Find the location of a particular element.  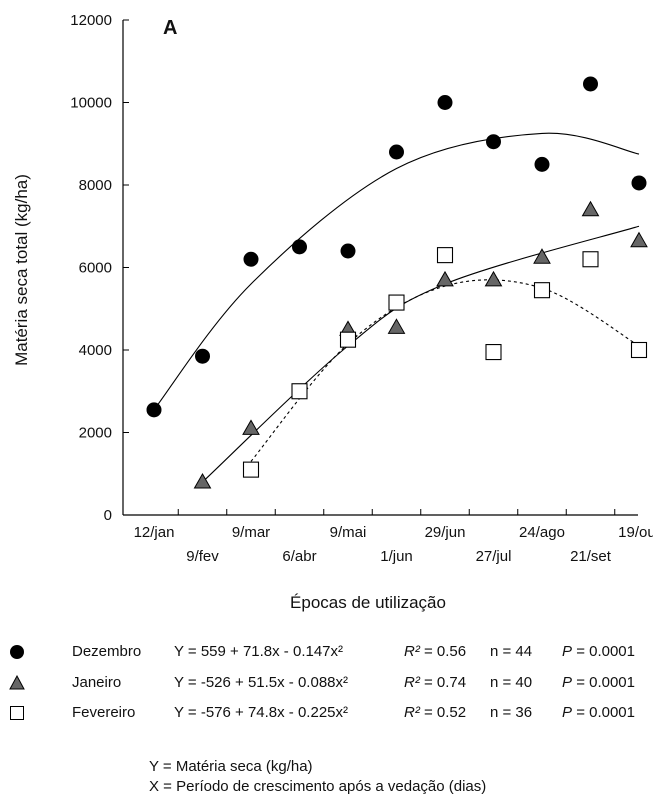

legend-r2: R² = 0.56 is located at coordinates (435, 651).